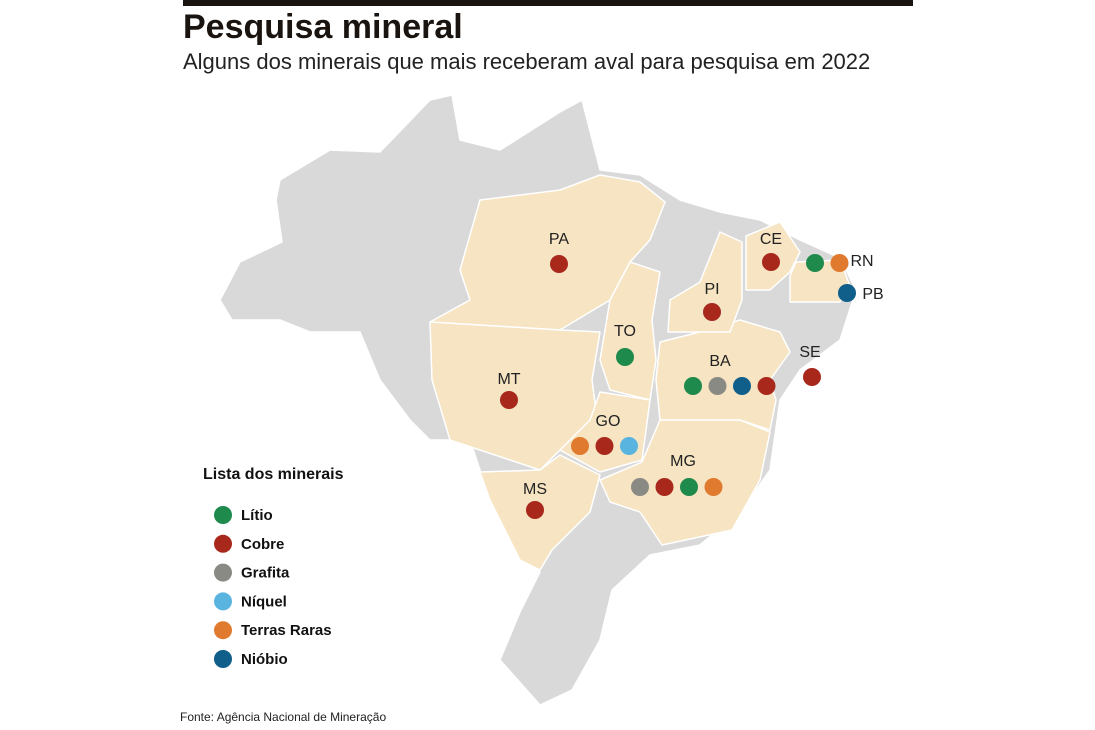 The width and height of the screenshot is (1095, 730). Describe the element at coordinates (809, 352) in the screenshot. I see `state-label: SE` at that location.